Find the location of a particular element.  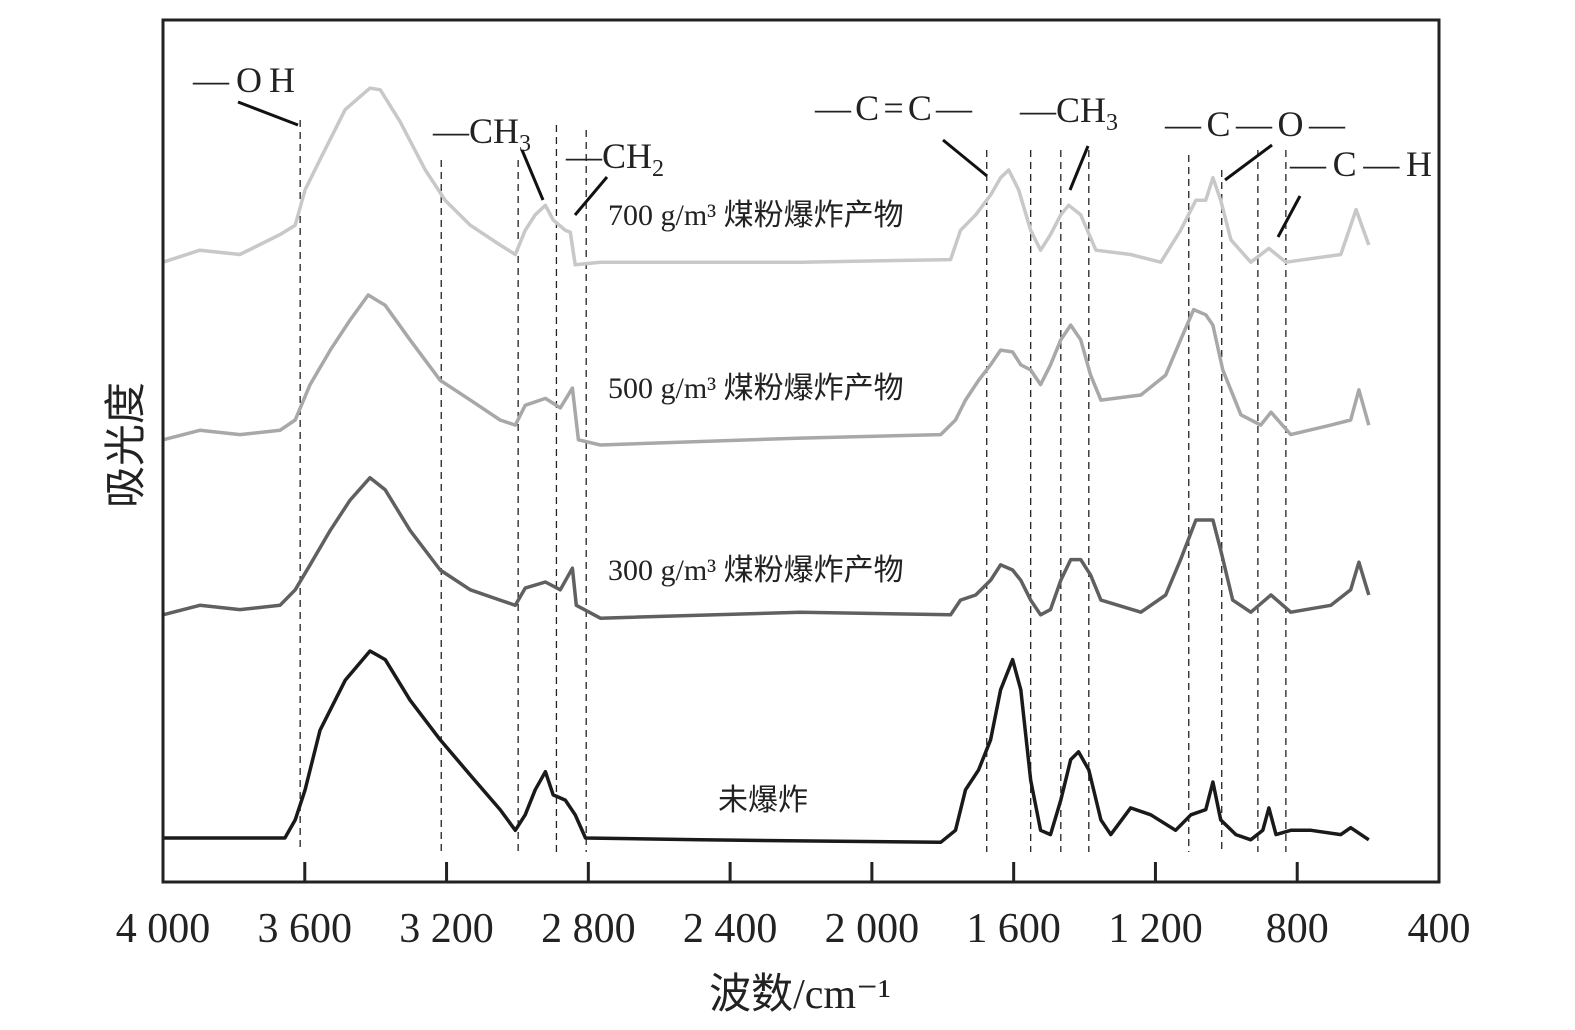

annotation-oh: —OH is located at coordinates (245, 93).